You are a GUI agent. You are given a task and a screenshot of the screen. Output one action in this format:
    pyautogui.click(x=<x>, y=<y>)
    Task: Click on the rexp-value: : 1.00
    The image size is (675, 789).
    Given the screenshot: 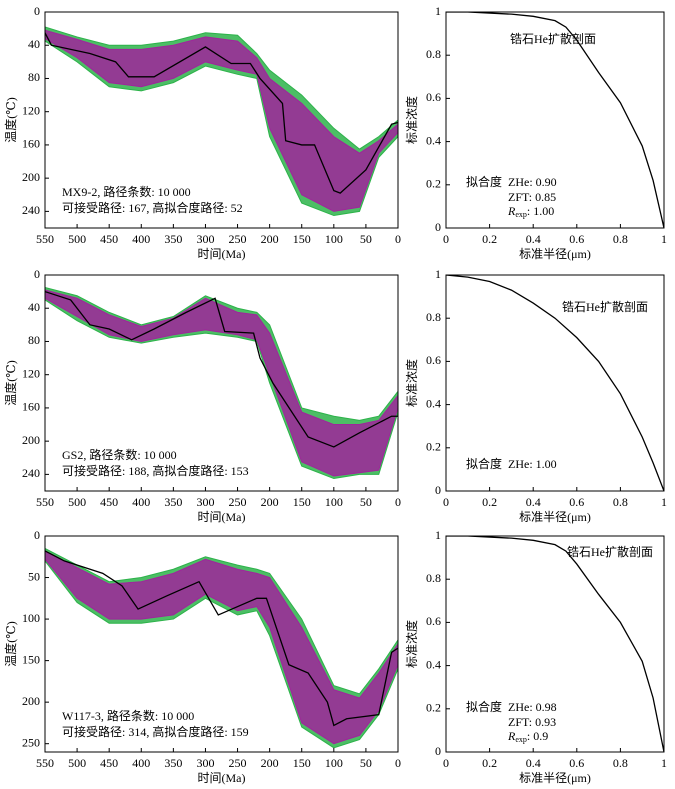 What is the action you would take?
    pyautogui.click(x=540, y=211)
    